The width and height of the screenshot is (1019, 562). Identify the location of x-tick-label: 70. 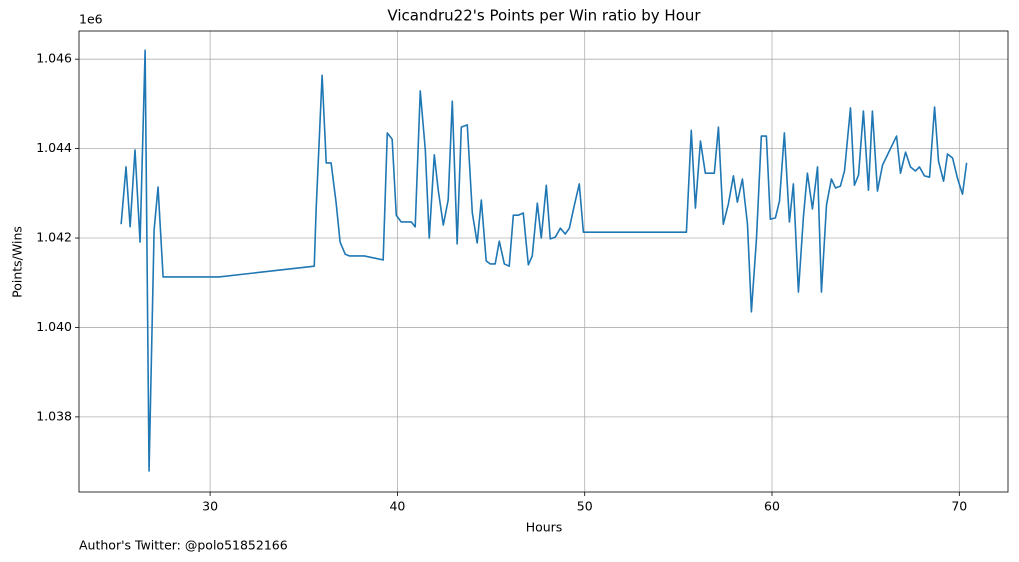
(959, 506).